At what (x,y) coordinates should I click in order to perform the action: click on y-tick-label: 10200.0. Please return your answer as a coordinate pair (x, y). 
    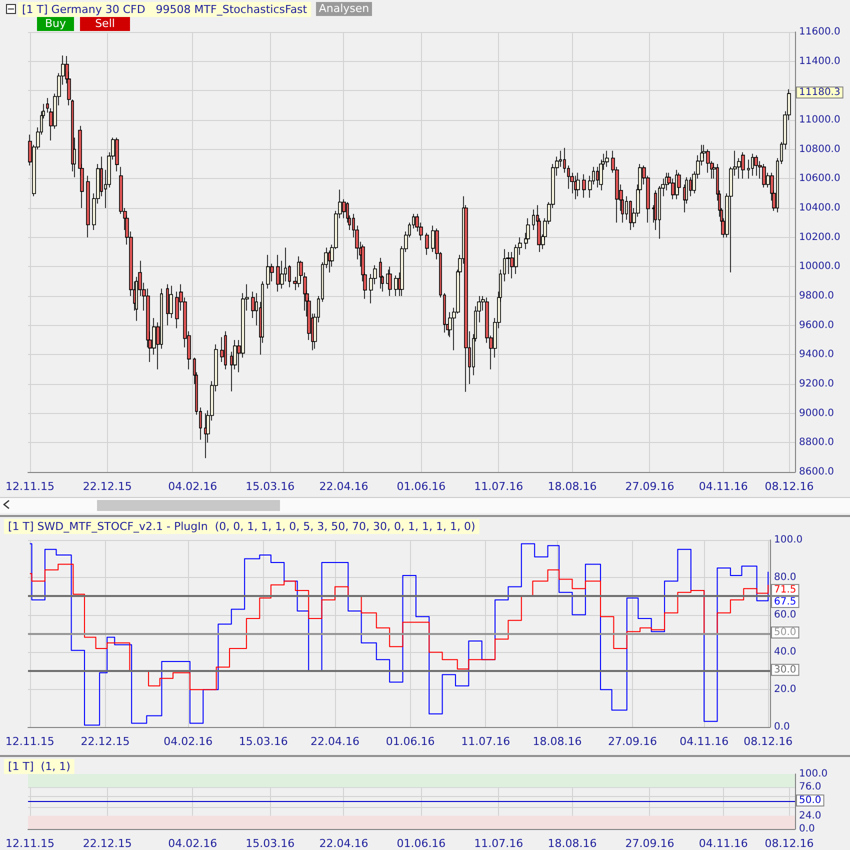
    Looking at the image, I should click on (819, 237).